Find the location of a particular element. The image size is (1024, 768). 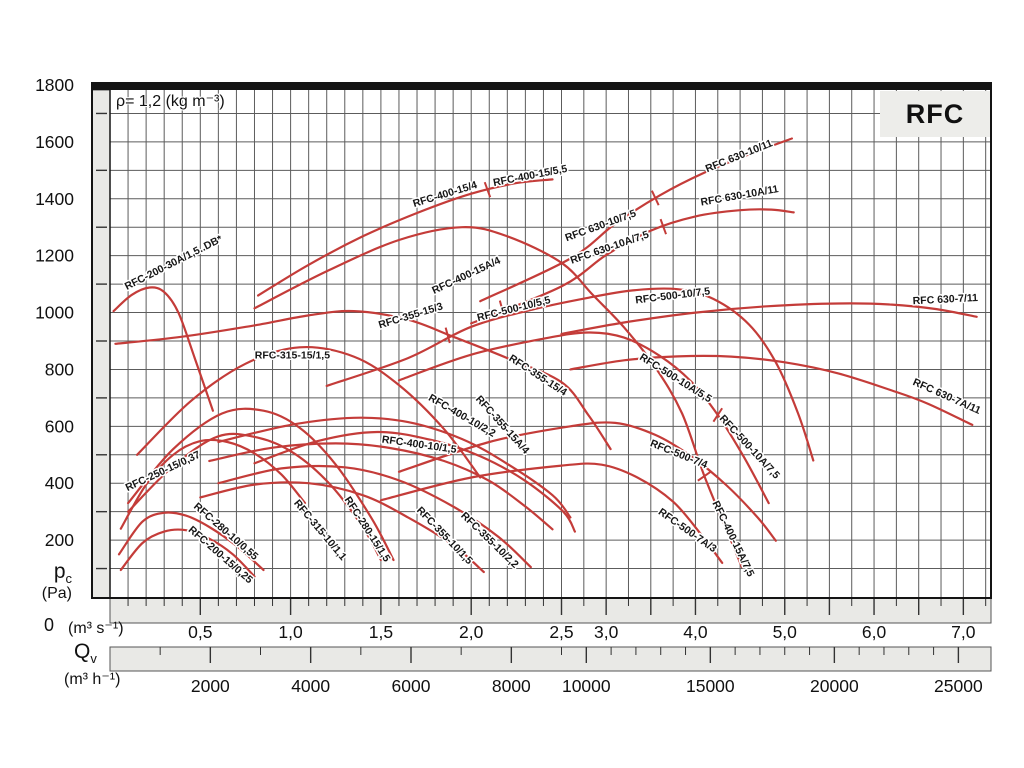

plot-top-bar is located at coordinates (541, 86).